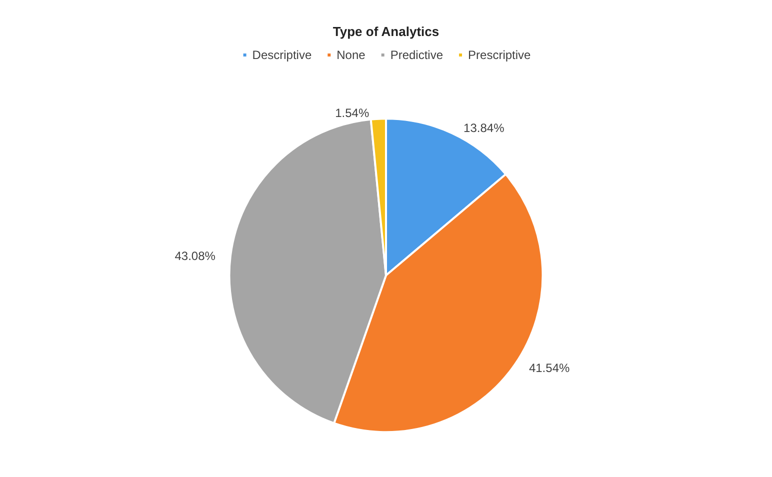 The height and width of the screenshot is (477, 772). I want to click on data-label: 43.08%, so click(195, 255).